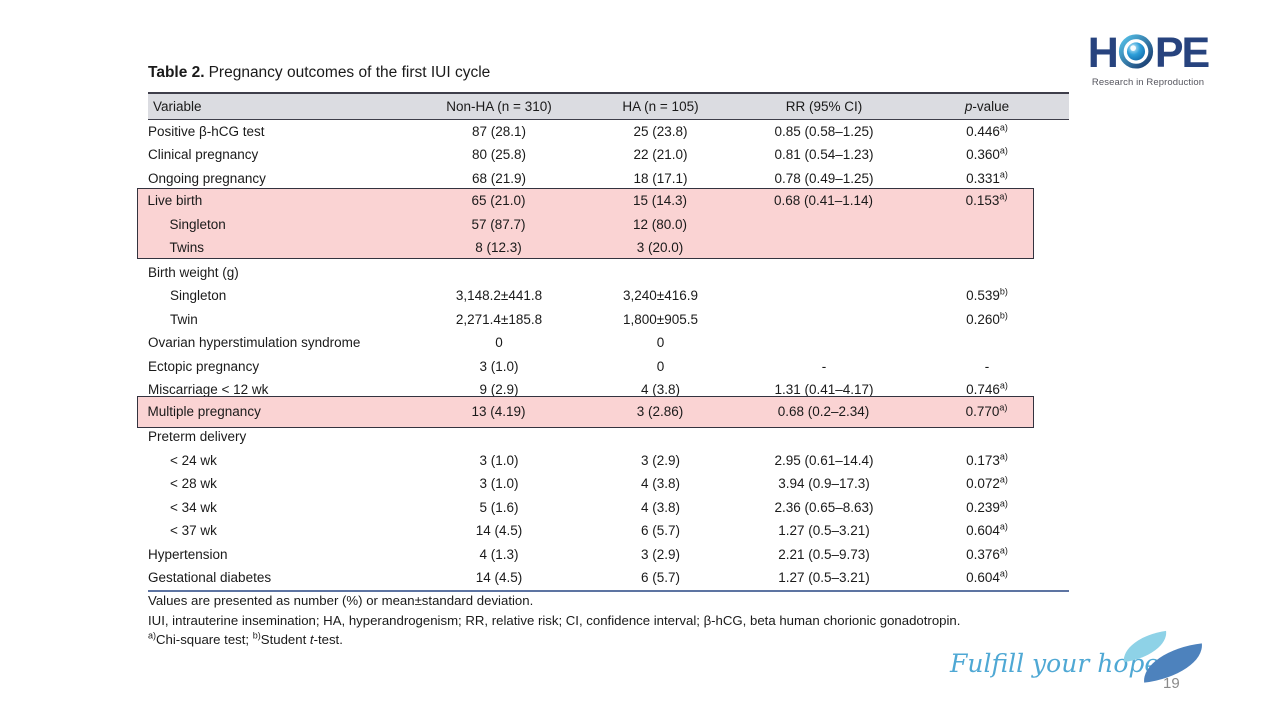 This screenshot has width=1280, height=720. Describe the element at coordinates (824, 389) in the screenshot. I see `row-value: 1.31 (0.41–4.17)` at that location.